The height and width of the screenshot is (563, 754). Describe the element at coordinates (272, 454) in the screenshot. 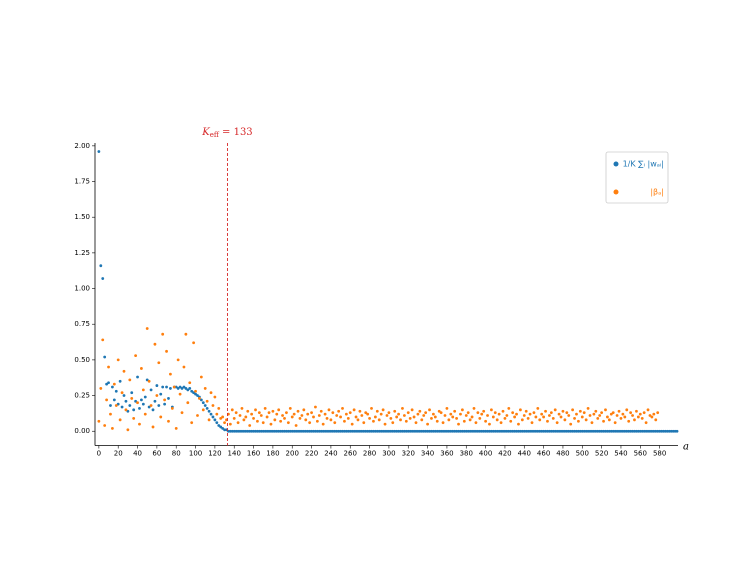

I see `x-tick-label: 180` at that location.